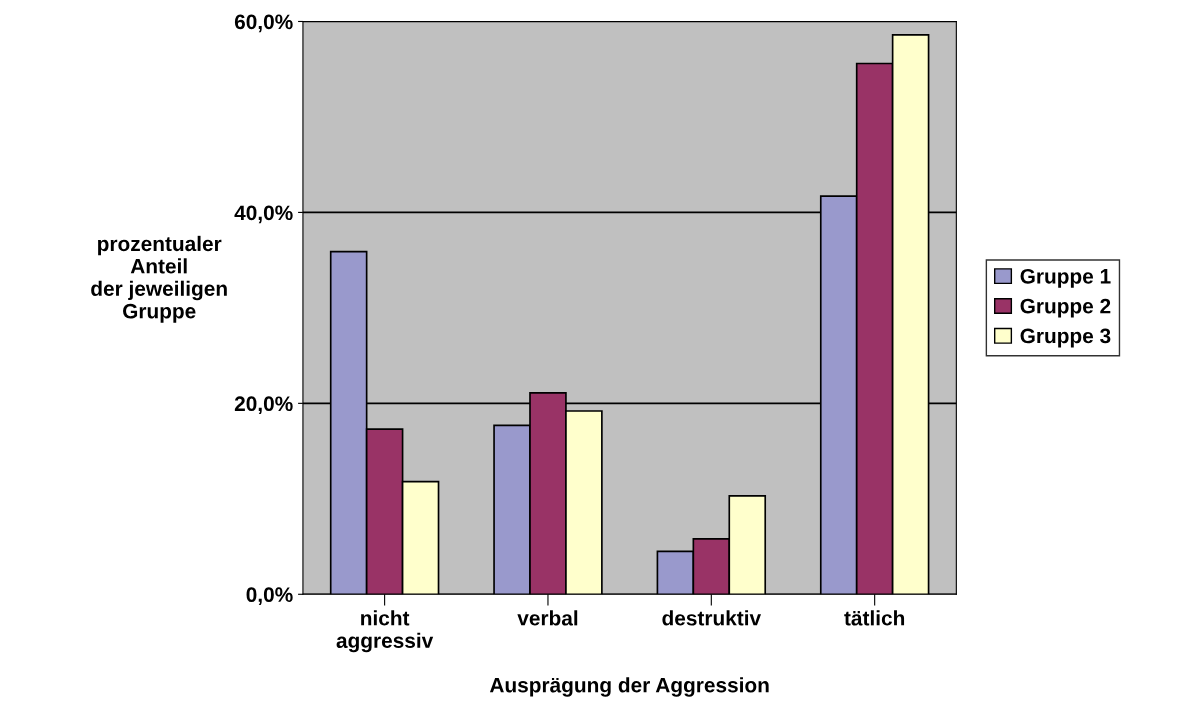 The image size is (1188, 716). I want to click on x-tick-label: destruktiv, so click(712, 618).